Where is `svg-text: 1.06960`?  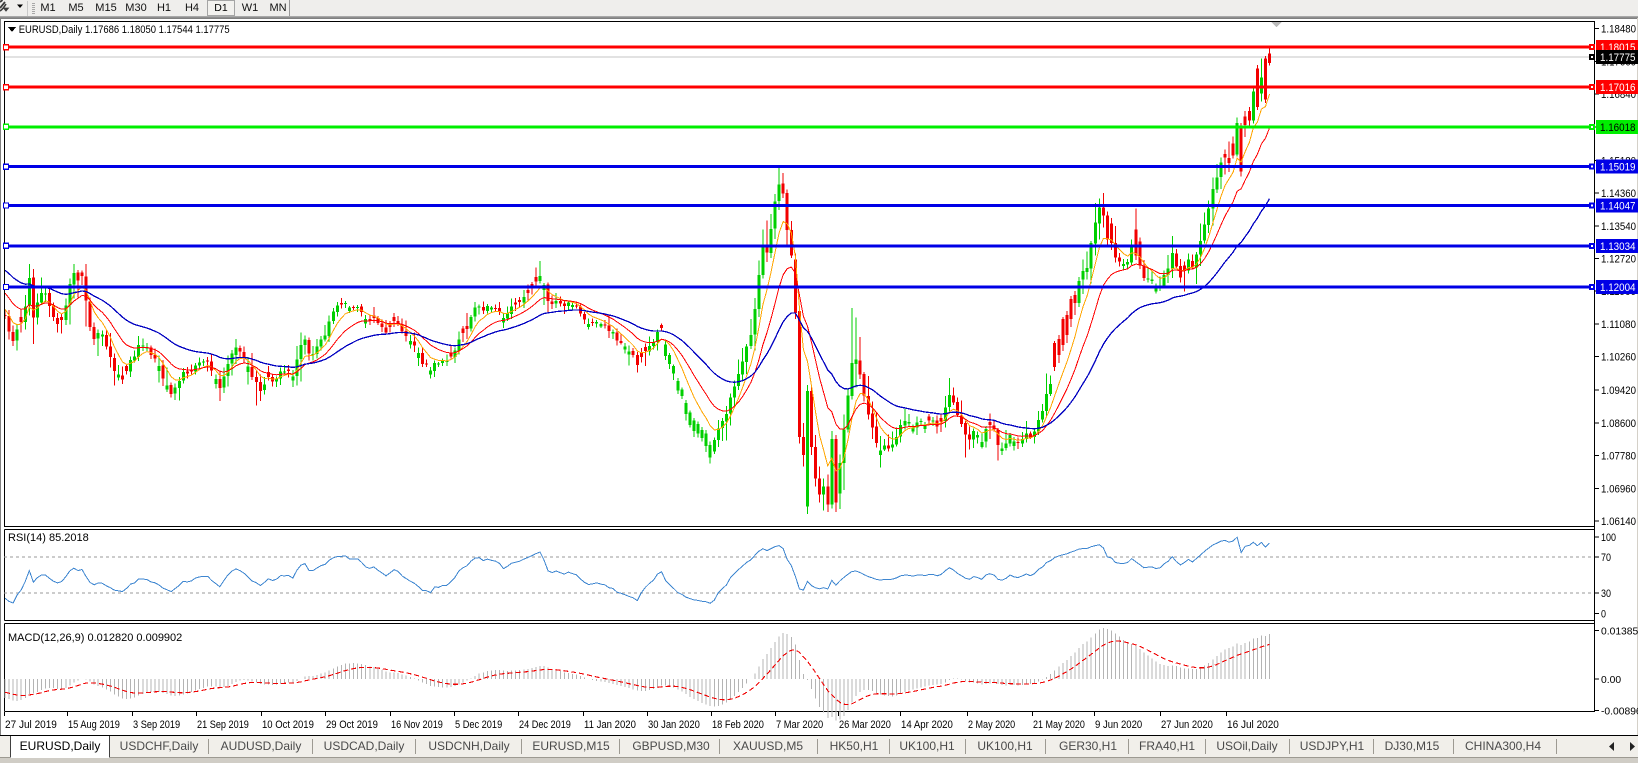 svg-text: 1.06960 is located at coordinates (1618, 489).